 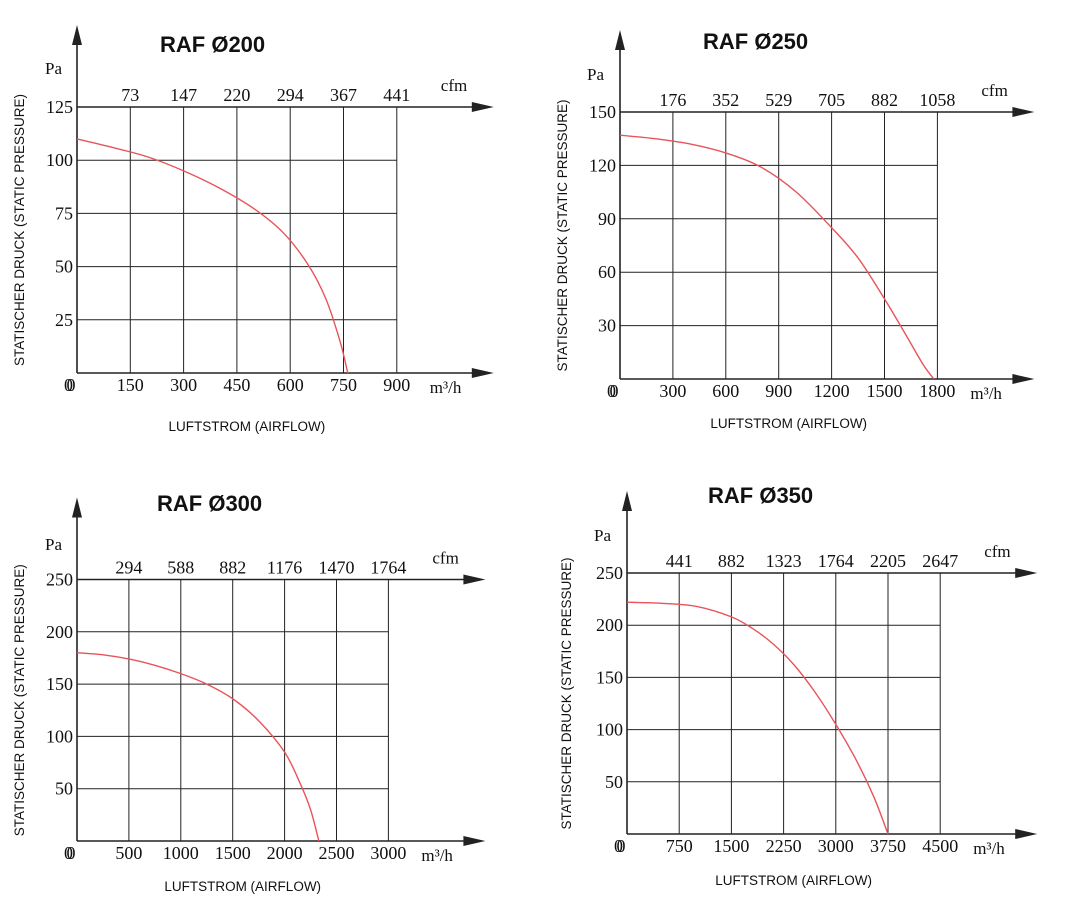 What do you see at coordinates (602, 165) in the screenshot?
I see `chart-2-y-tick-label: 120` at bounding box center [602, 165].